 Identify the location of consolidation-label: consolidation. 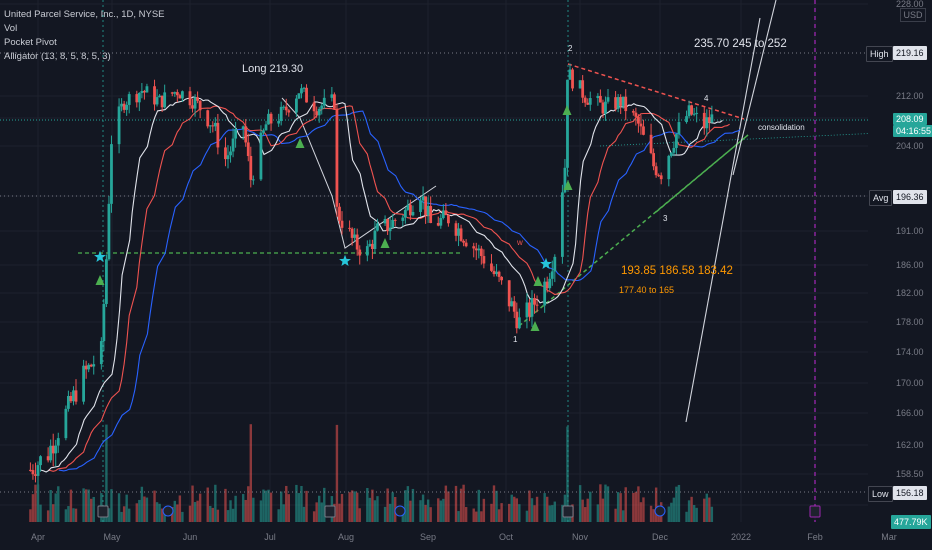
(781, 127).